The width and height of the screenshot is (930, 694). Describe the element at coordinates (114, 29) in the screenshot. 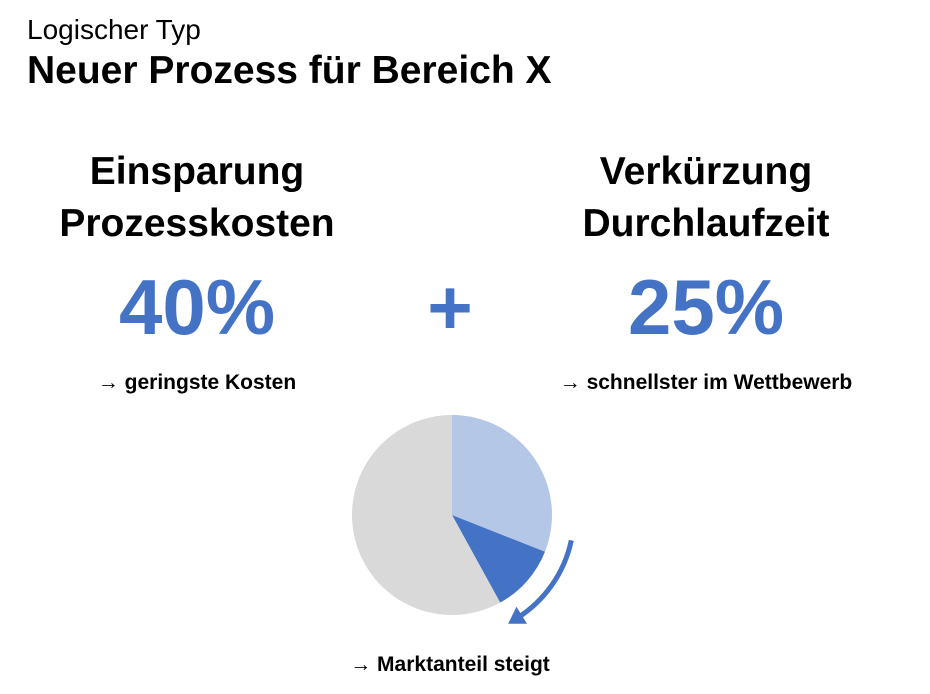

I see `page-subtitle: Logischer Typ` at that location.